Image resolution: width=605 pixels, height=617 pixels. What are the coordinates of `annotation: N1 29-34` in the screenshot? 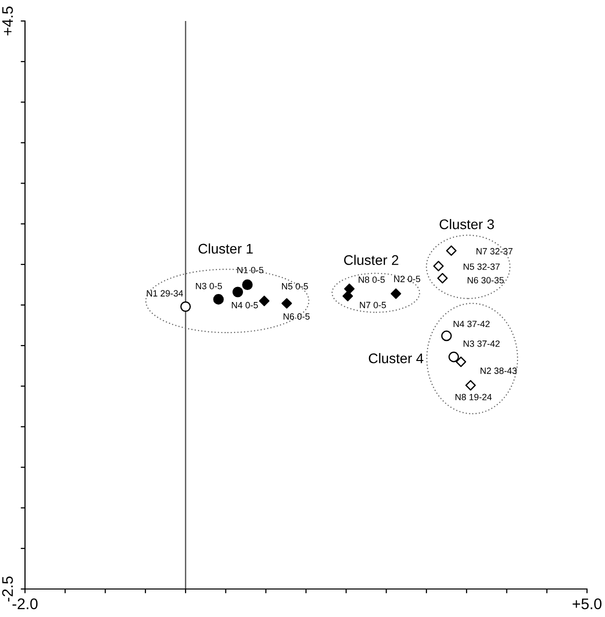 It's located at (165, 293).